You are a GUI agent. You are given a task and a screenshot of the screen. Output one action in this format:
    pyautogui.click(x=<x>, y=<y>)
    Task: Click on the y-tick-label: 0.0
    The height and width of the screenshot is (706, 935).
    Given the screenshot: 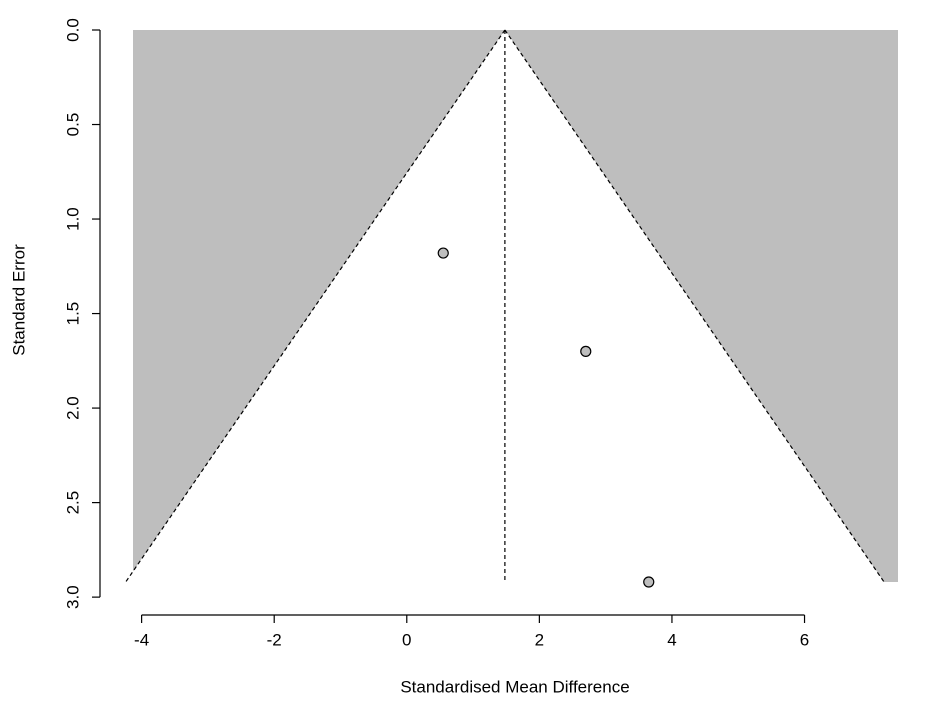 What is the action you would take?
    pyautogui.click(x=72, y=30)
    